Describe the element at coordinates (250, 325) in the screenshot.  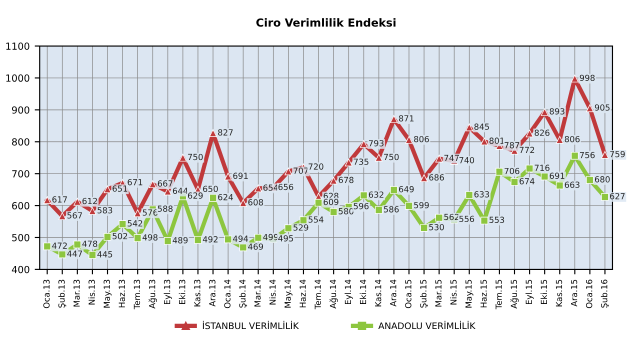
I see `legend-label: İSTANBUL VERİMLİLİK` at that location.